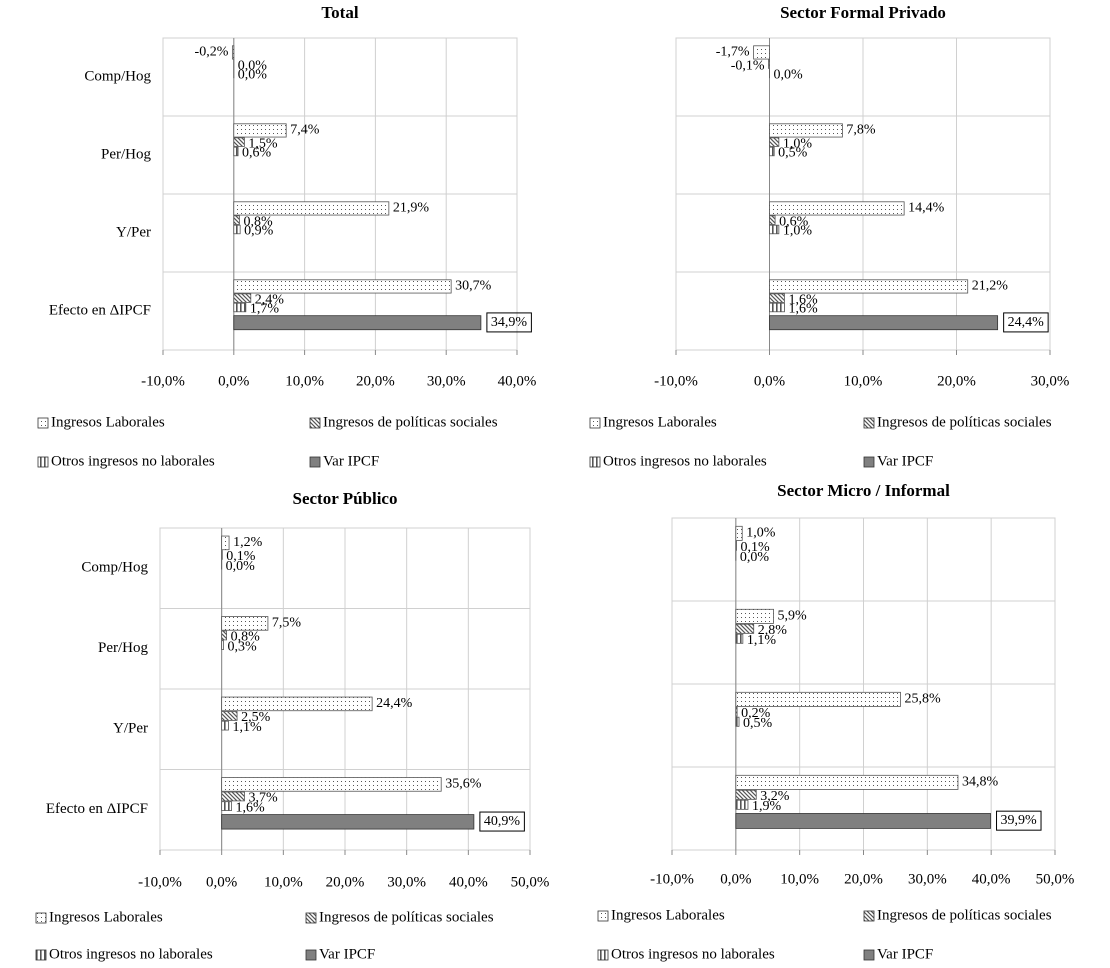  I want to click on value-label: 7,4%, so click(305, 130).